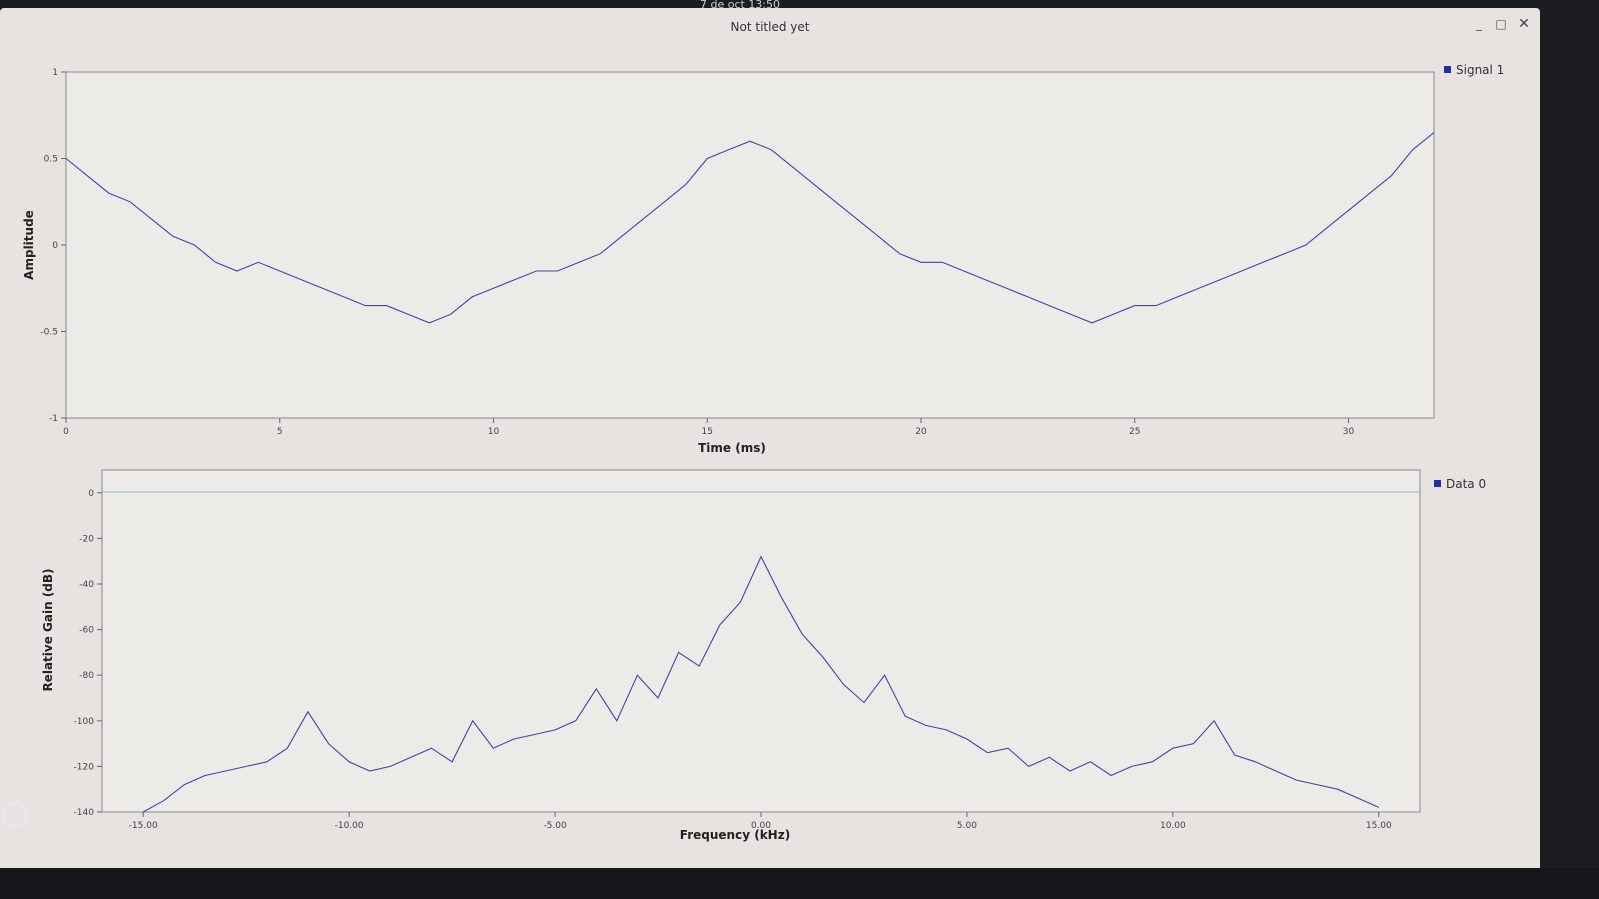 The width and height of the screenshot is (1599, 899). I want to click on y-tick-label: -100, so click(84, 722).